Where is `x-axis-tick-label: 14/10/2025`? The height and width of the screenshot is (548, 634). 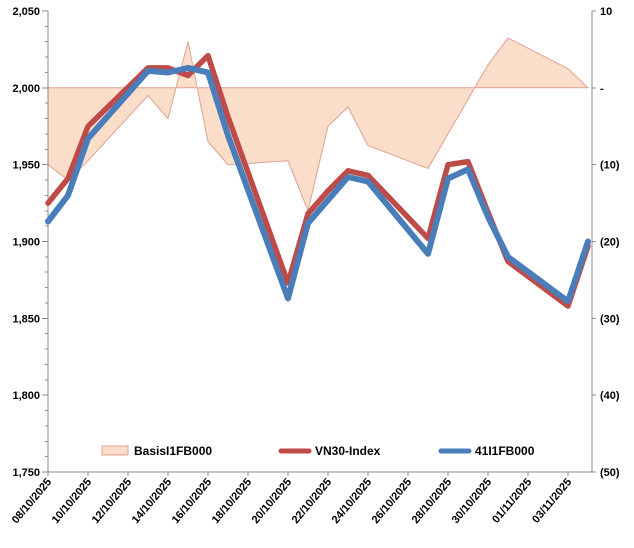 x-axis-tick-label: 14/10/2025 is located at coordinates (152, 501).